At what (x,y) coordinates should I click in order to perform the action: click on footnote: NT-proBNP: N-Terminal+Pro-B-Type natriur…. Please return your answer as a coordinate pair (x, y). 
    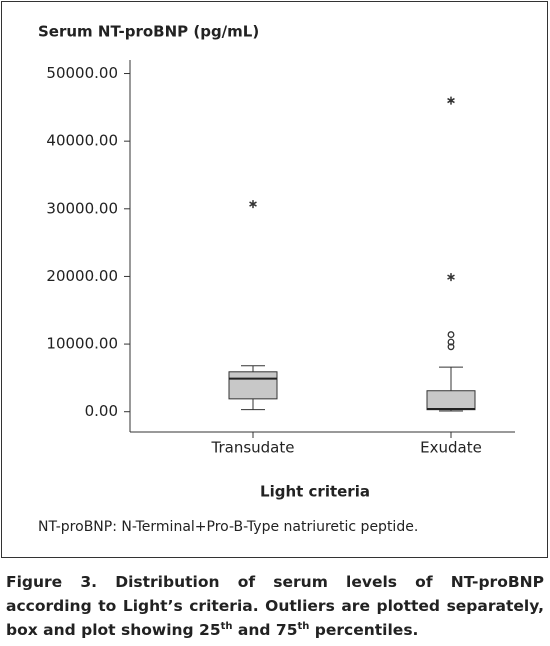
    Looking at the image, I should click on (228, 527).